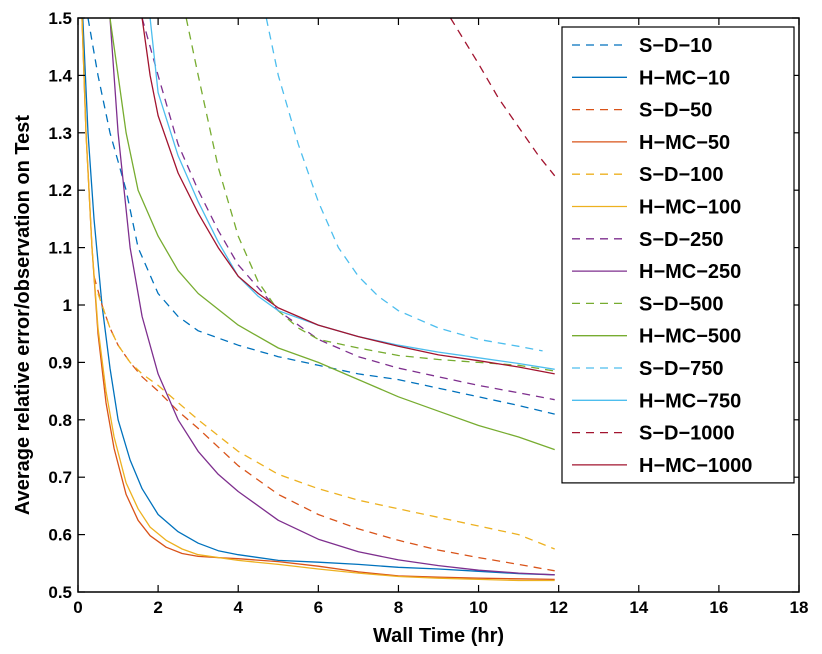 The width and height of the screenshot is (822, 654). I want to click on legend-label: H−MC−250, so click(690, 272).